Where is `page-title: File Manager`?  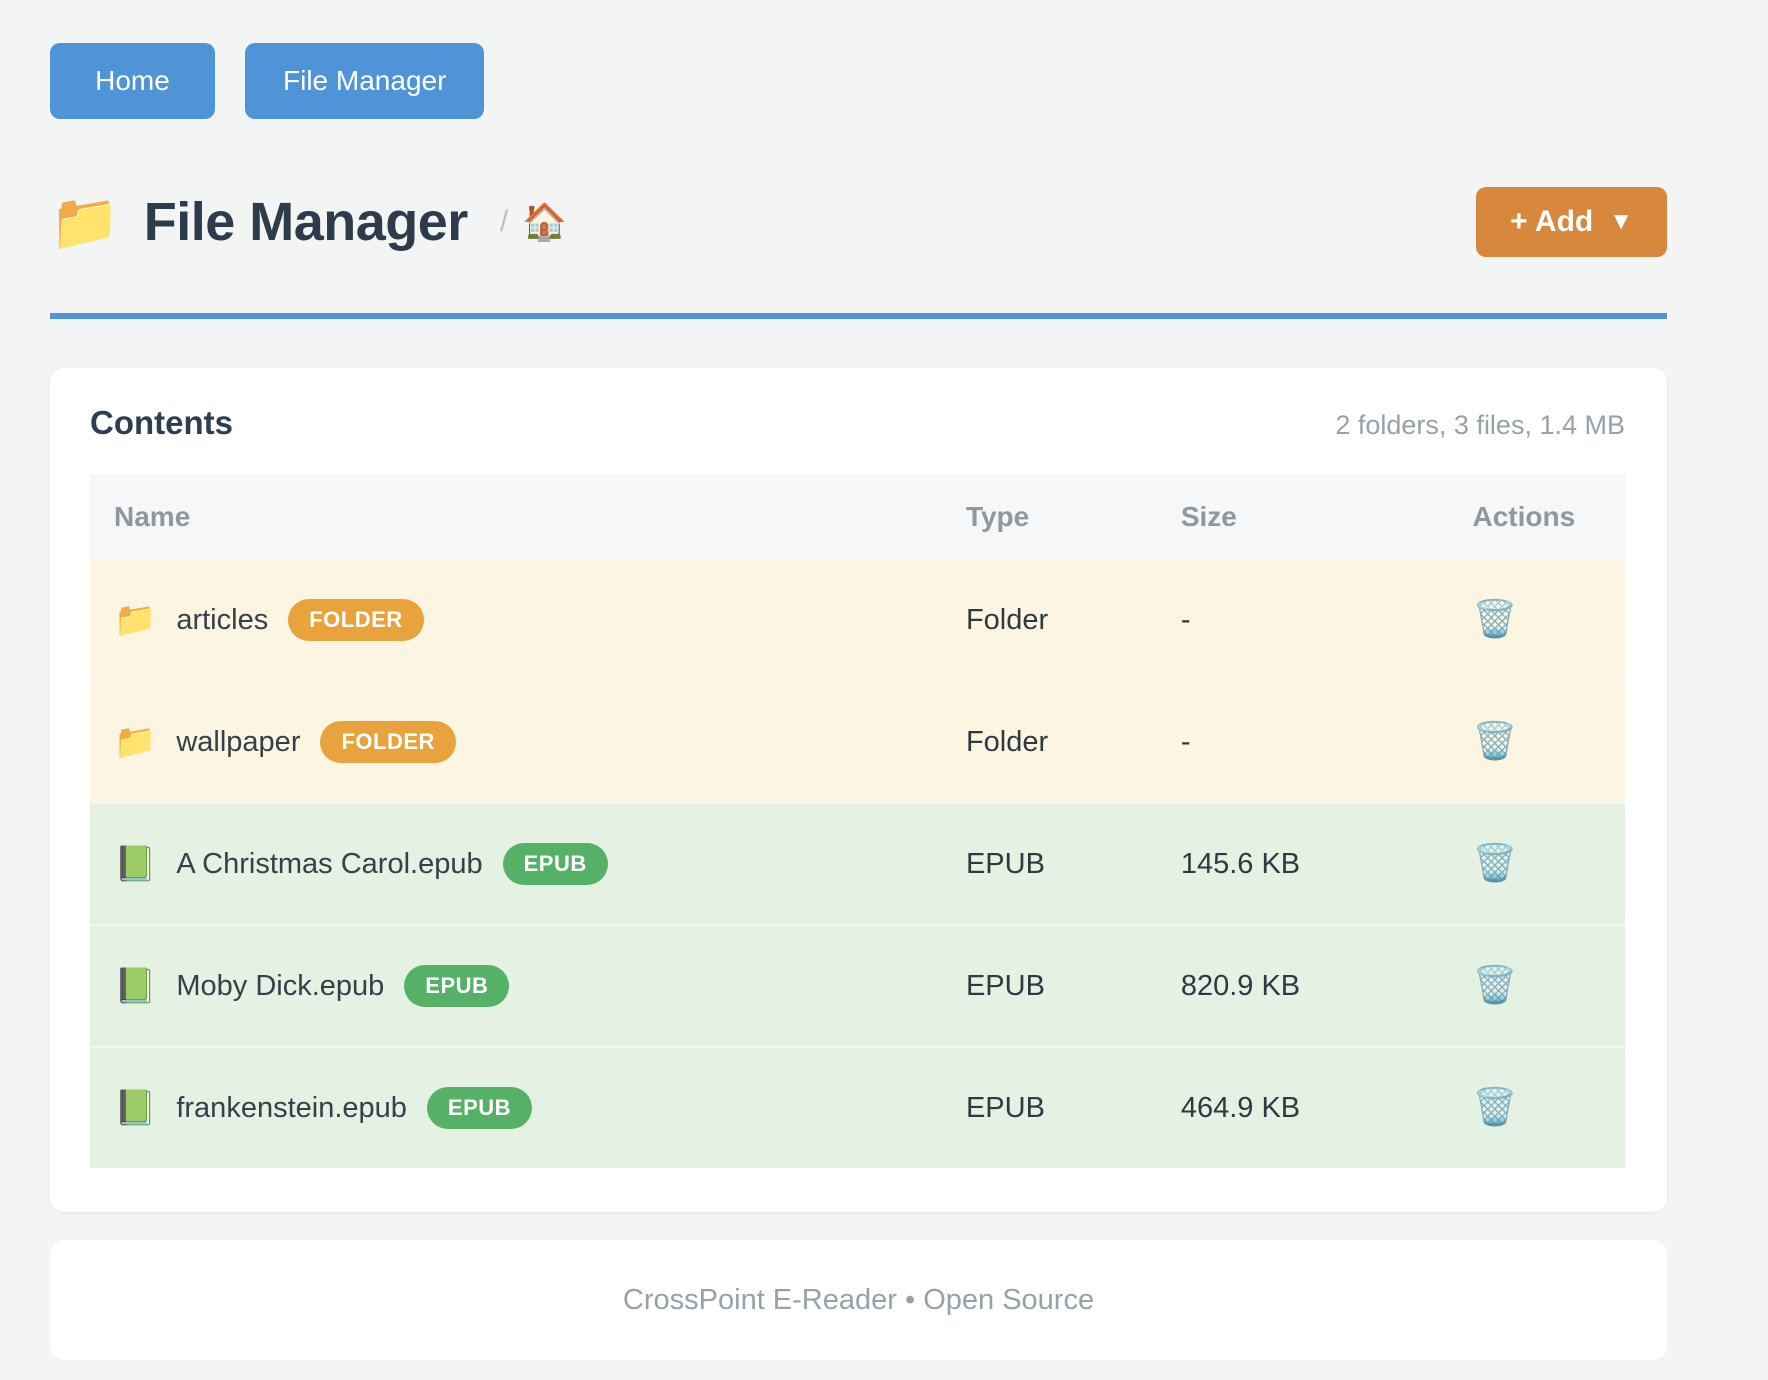
page-title: File Manager is located at coordinates (306, 222).